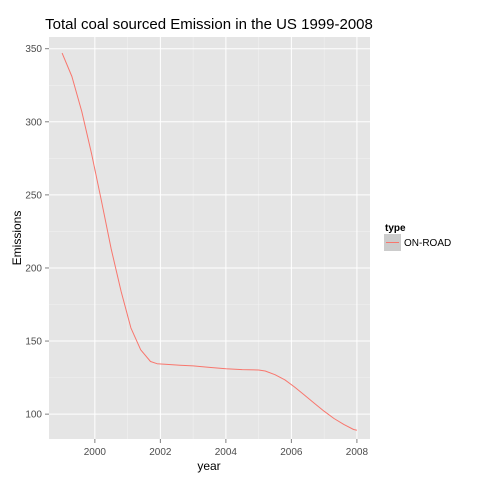 The width and height of the screenshot is (480, 480). What do you see at coordinates (291, 452) in the screenshot?
I see `x-tick-label: 2006` at bounding box center [291, 452].